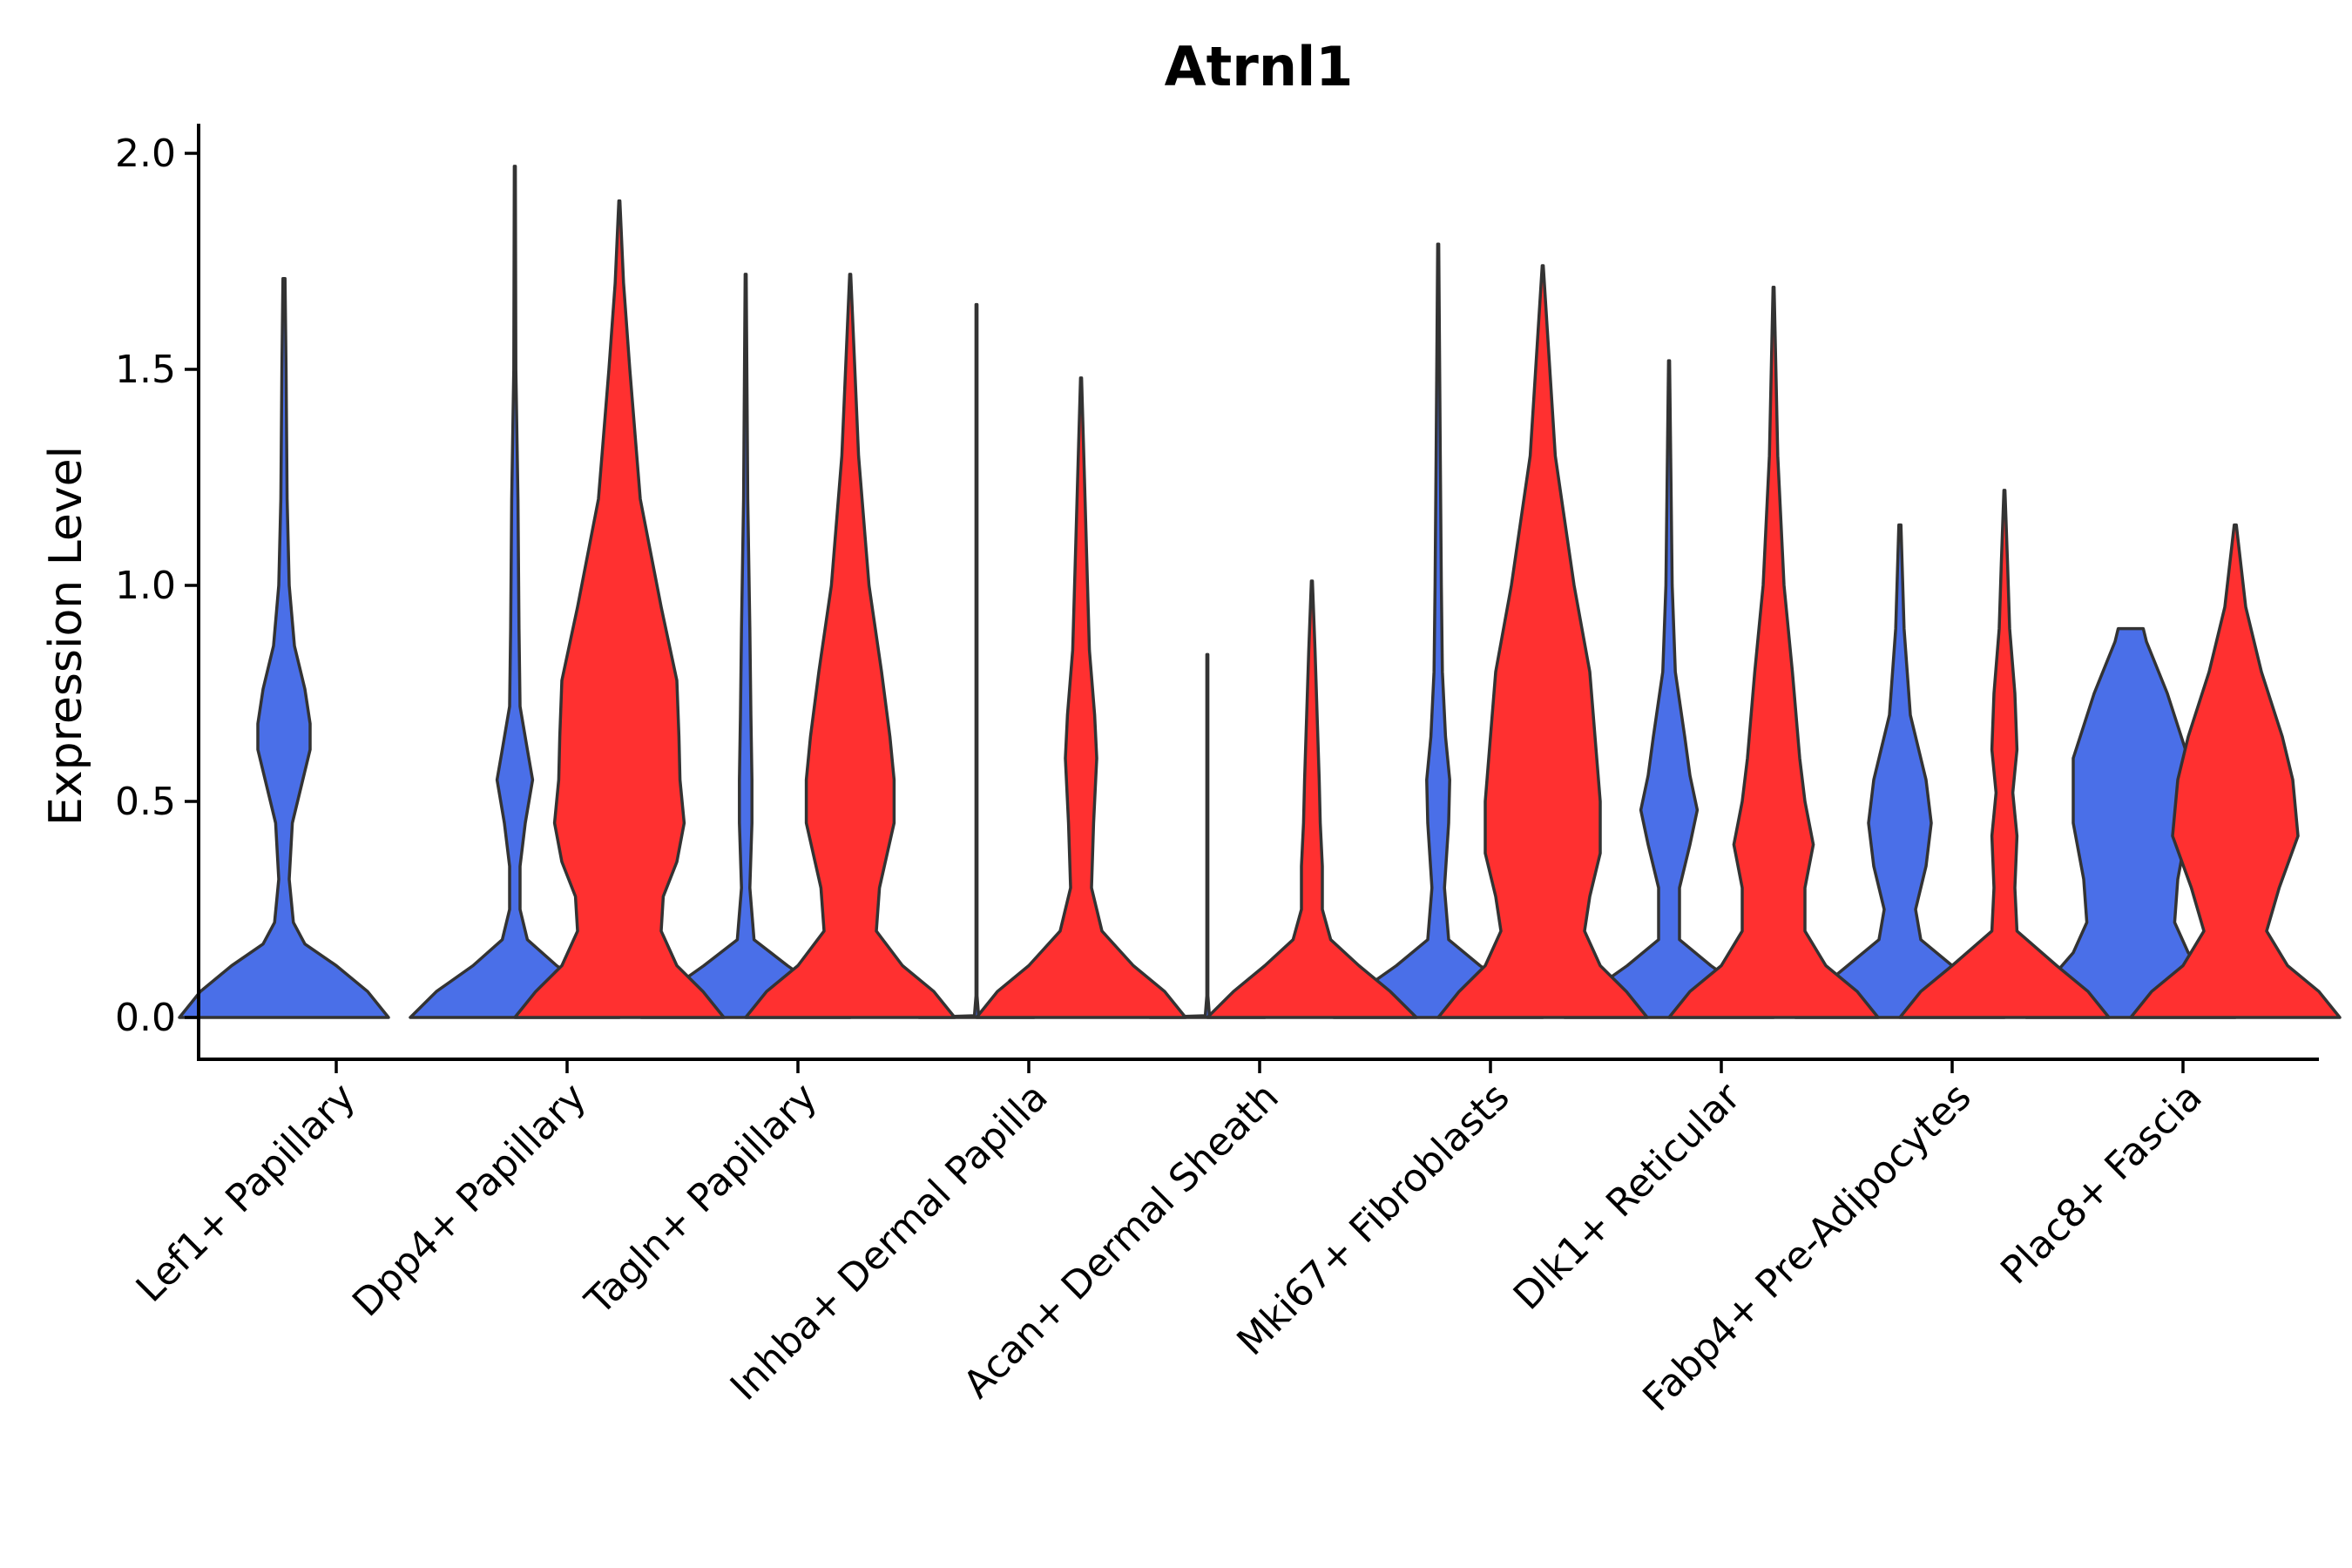  I want to click on x-tick-label: Tagln+ Papillary, so click(702, 1199).